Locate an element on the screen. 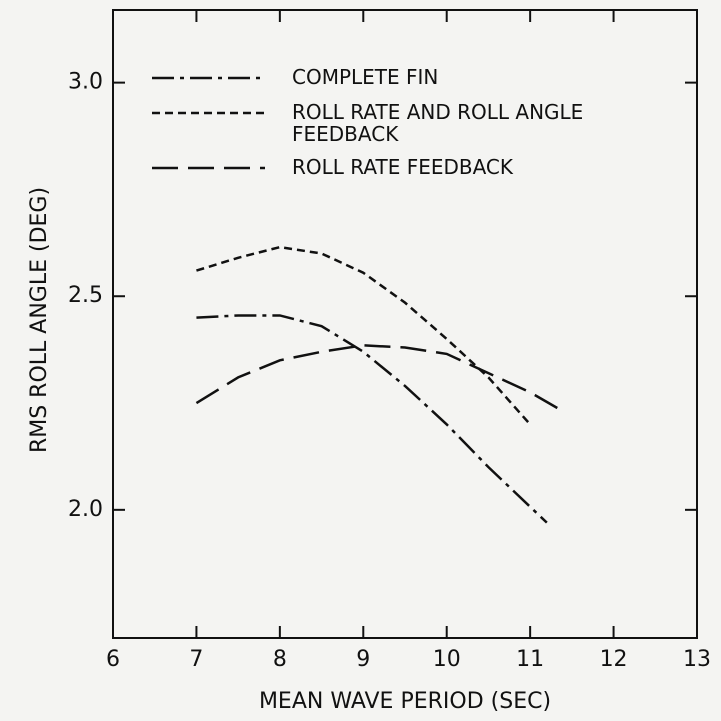  legend-label: ROLL RATE AND ROLL ANGLE FEEDBACK is located at coordinates (438, 123).